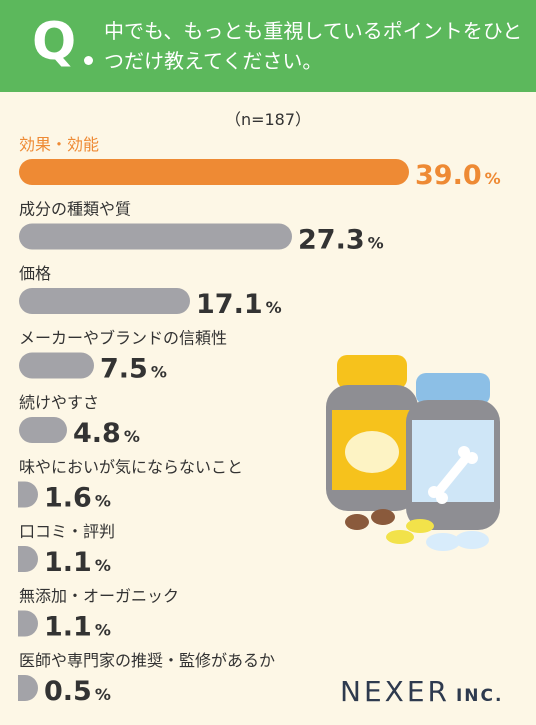 This screenshot has height=725, width=536. Describe the element at coordinates (147, 660) in the screenshot. I see `category-label: 医師や専門家の推奨・監修があるか` at that location.